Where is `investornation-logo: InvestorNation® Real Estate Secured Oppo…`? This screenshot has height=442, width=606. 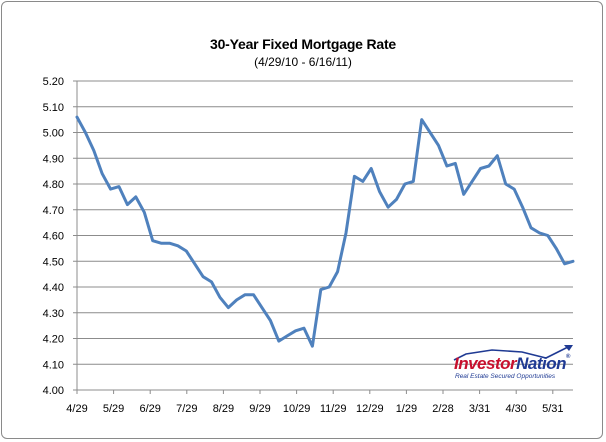
investornation-logo: InvestorNation® Real Estate Secured Oppo… is located at coordinates (510, 362).